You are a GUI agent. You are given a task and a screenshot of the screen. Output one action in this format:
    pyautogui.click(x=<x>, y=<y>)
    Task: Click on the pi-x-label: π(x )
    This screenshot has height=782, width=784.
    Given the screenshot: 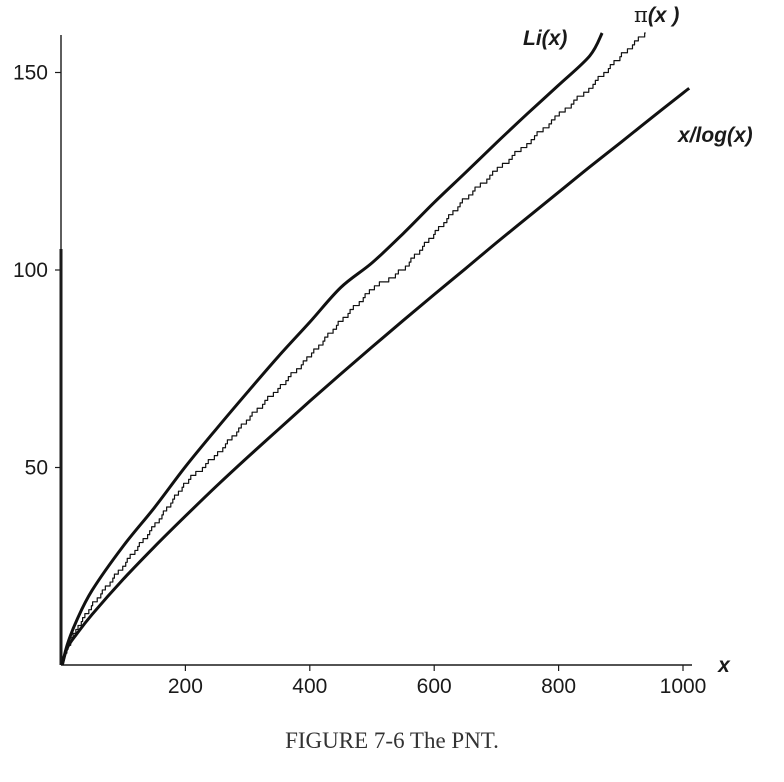 What is the action you would take?
    pyautogui.click(x=656, y=15)
    